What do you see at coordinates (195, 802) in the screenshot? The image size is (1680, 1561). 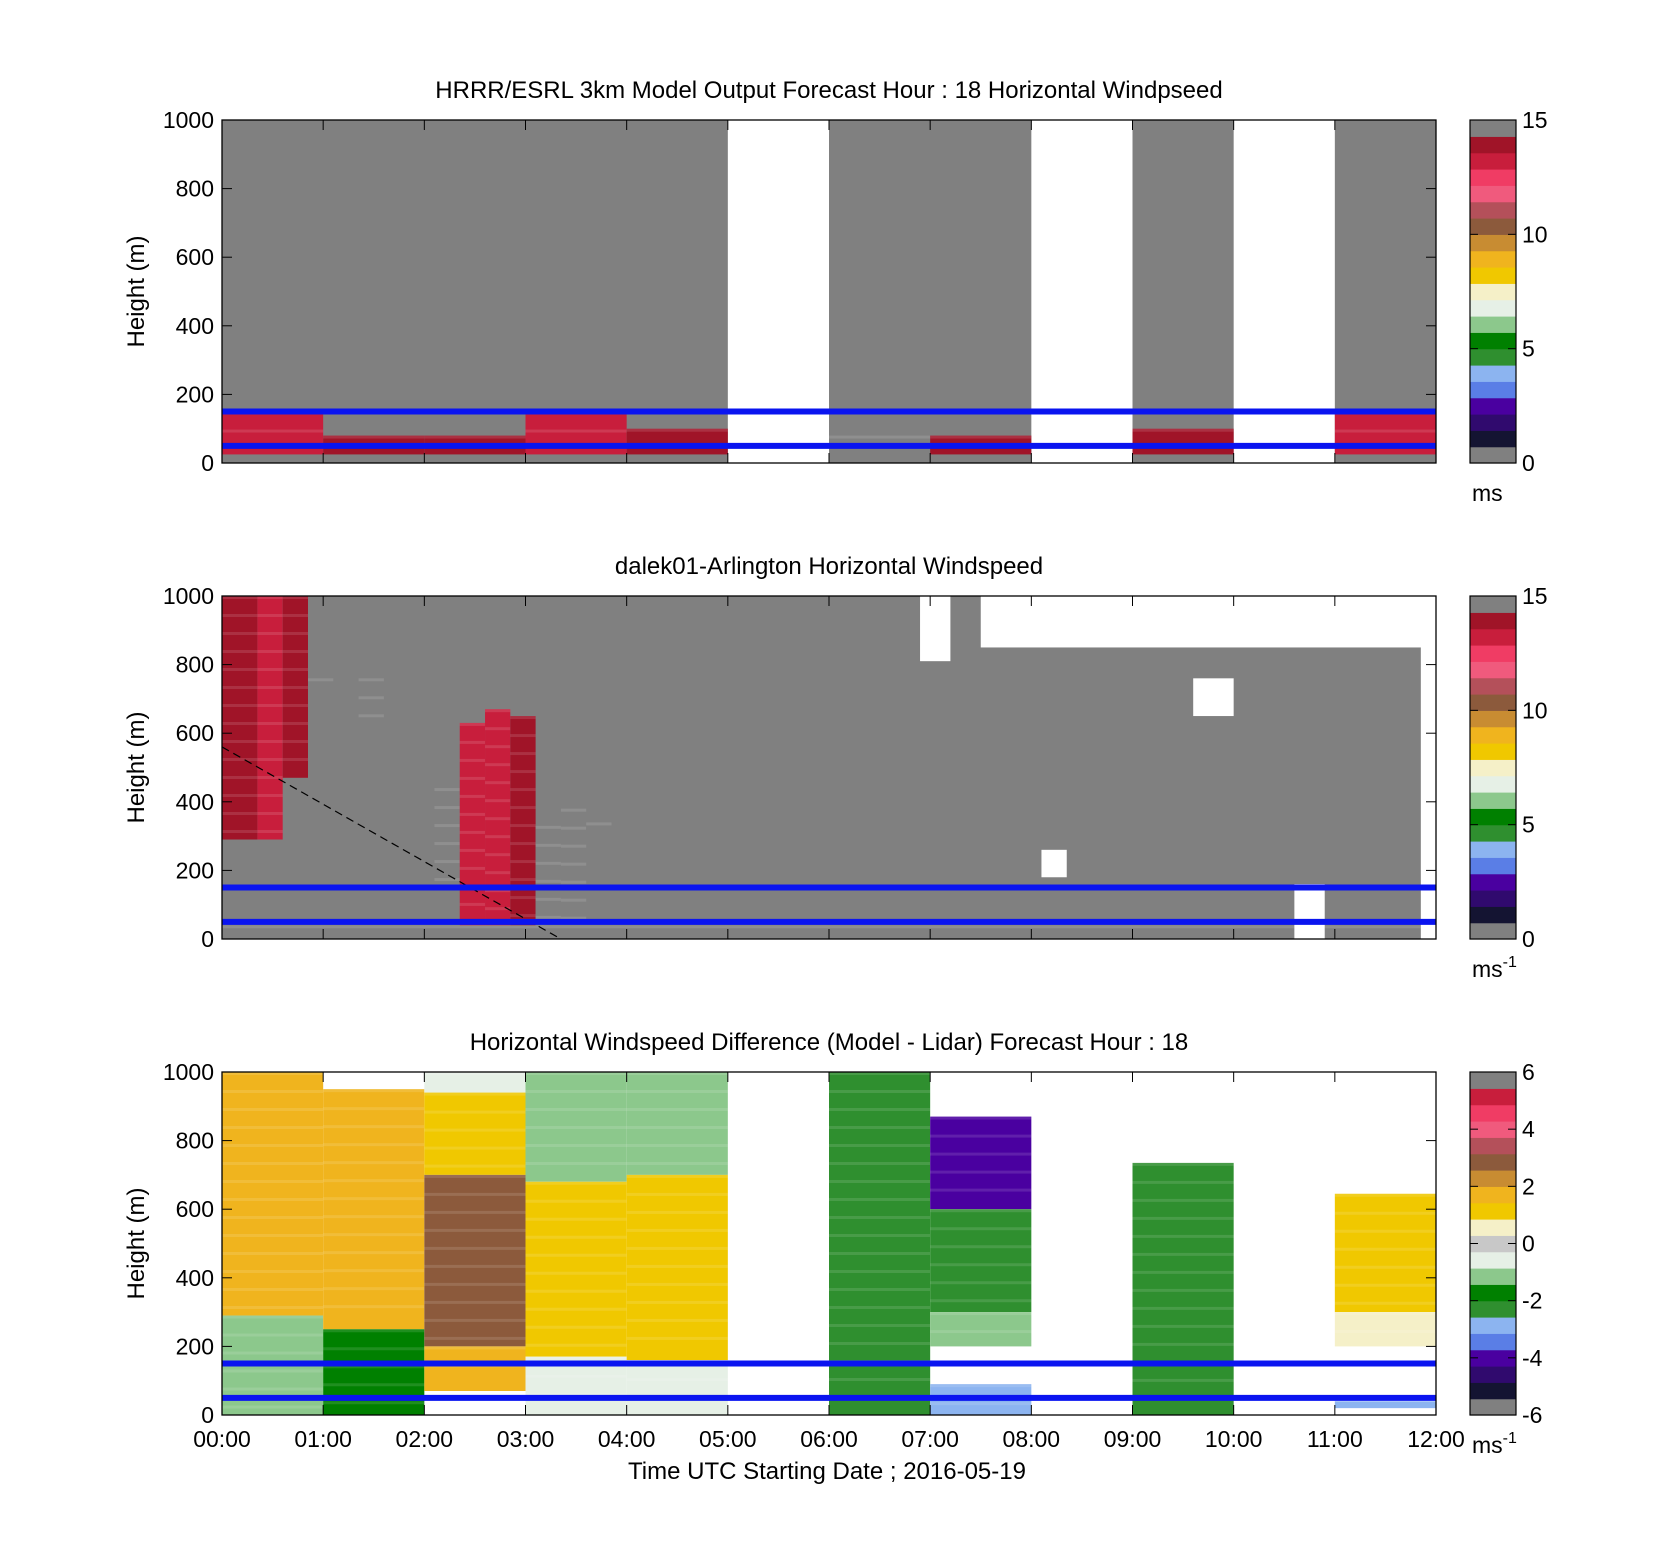 I see `y-tick-label: 400` at bounding box center [195, 802].